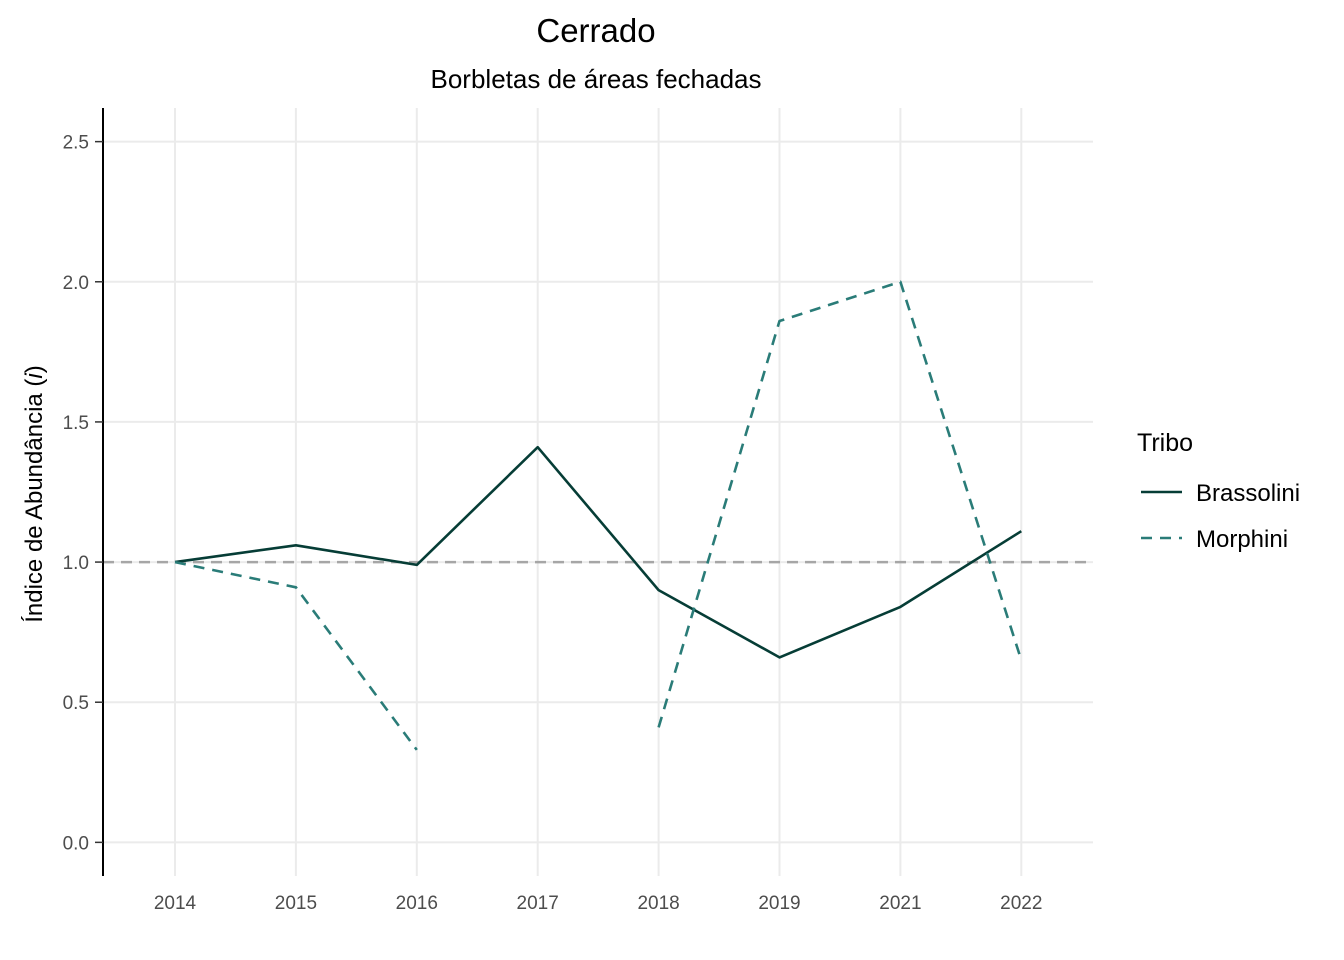  What do you see at coordinates (417, 903) in the screenshot?
I see `x-tick-label: 2016` at bounding box center [417, 903].